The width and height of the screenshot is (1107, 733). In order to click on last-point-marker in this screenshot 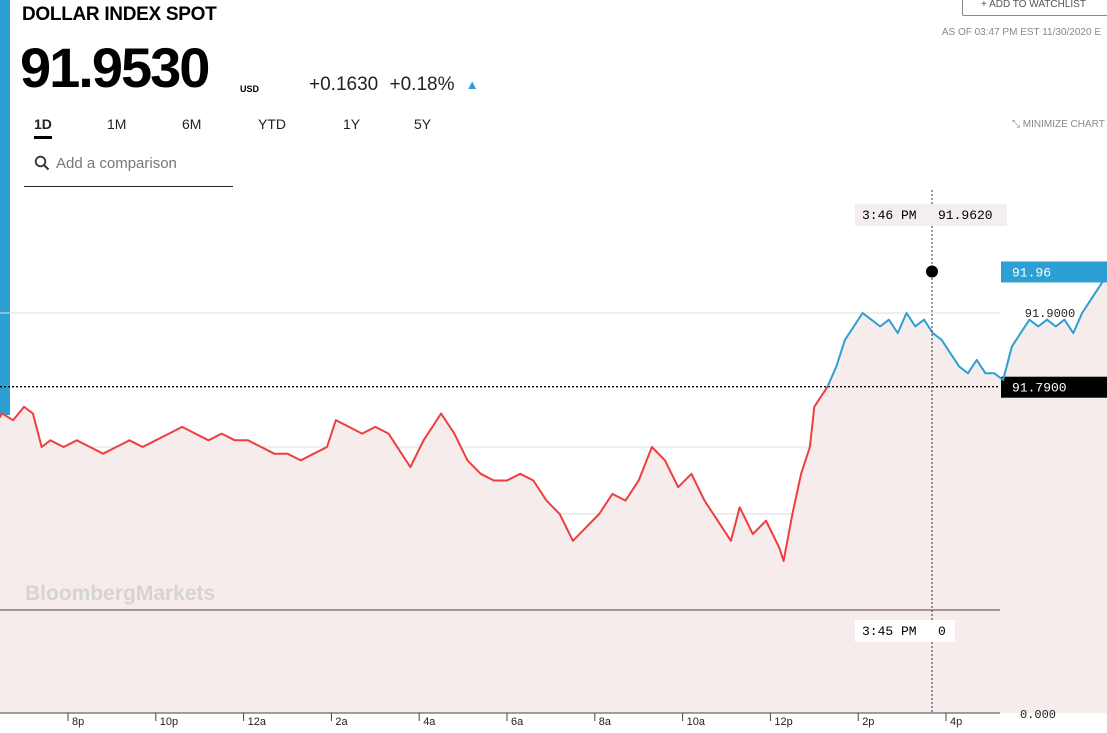, I will do `click(932, 271)`.